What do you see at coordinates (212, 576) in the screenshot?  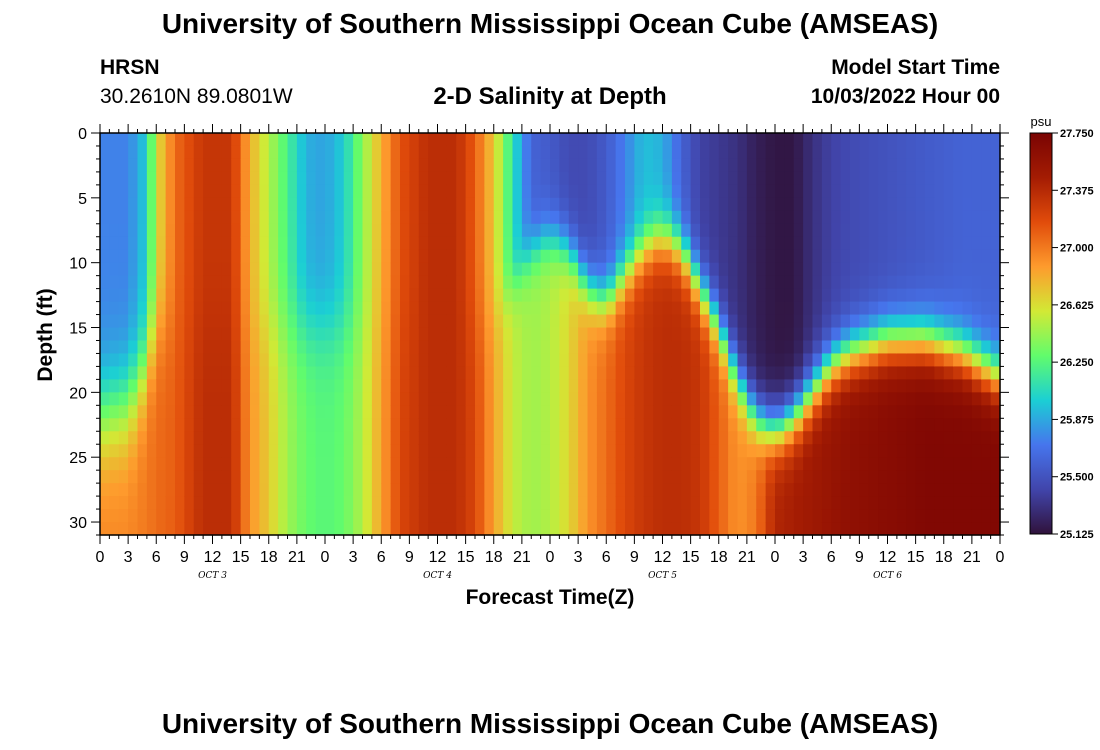 I see `day-label: OCT 3` at bounding box center [212, 576].